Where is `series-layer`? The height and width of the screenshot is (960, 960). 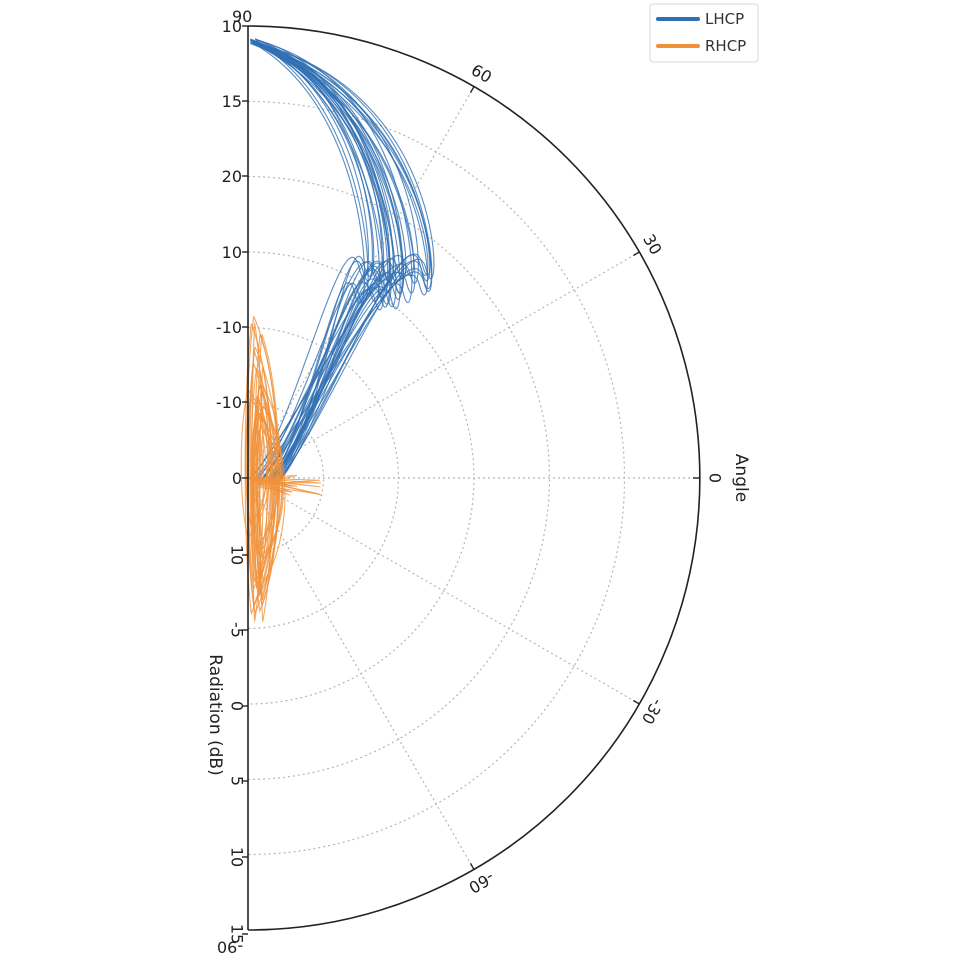 series-layer is located at coordinates (337, 330).